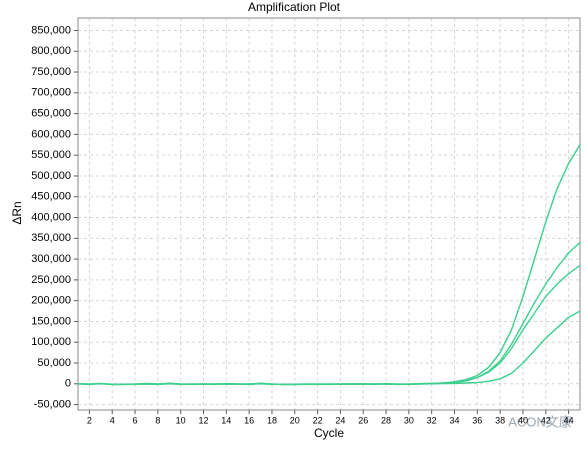  What do you see at coordinates (51, 301) in the screenshot?
I see `y-tick-label: 200,000` at bounding box center [51, 301].